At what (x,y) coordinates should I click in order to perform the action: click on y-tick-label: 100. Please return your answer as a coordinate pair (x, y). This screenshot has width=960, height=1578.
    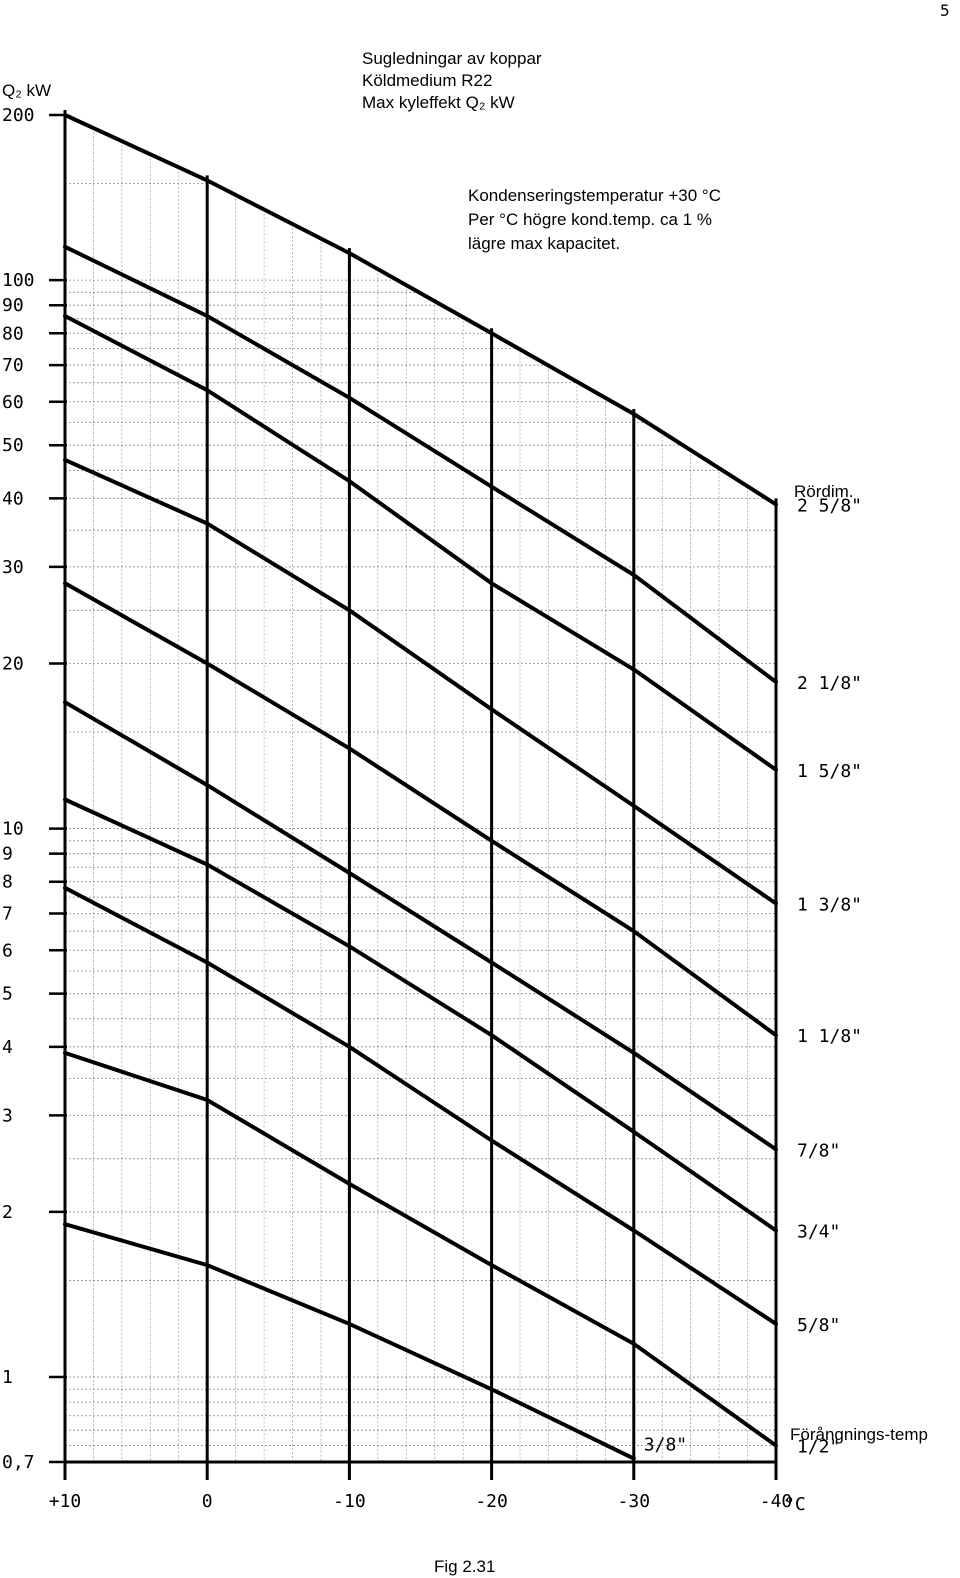
    Looking at the image, I should click on (18, 280).